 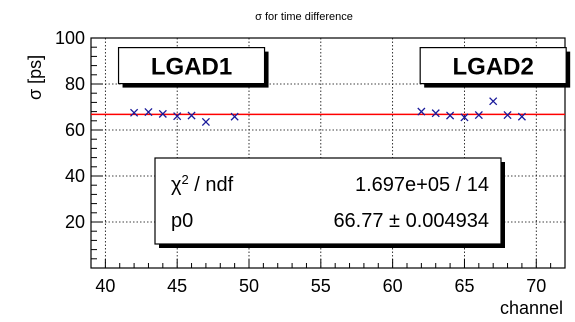 I want to click on y-tick-label: 100, so click(x=70, y=38).